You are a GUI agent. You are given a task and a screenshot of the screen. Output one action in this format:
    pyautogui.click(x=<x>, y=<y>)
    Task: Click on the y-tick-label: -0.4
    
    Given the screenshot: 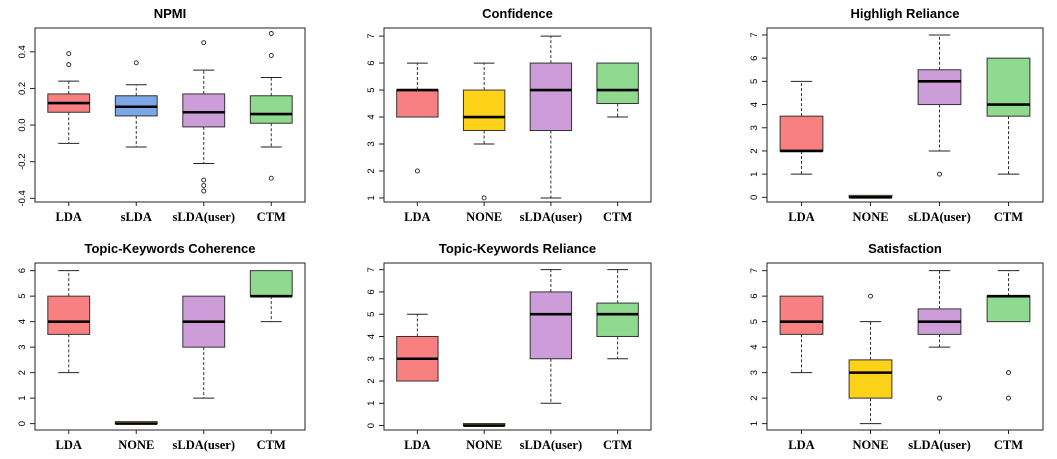 What is the action you would take?
    pyautogui.click(x=22, y=198)
    